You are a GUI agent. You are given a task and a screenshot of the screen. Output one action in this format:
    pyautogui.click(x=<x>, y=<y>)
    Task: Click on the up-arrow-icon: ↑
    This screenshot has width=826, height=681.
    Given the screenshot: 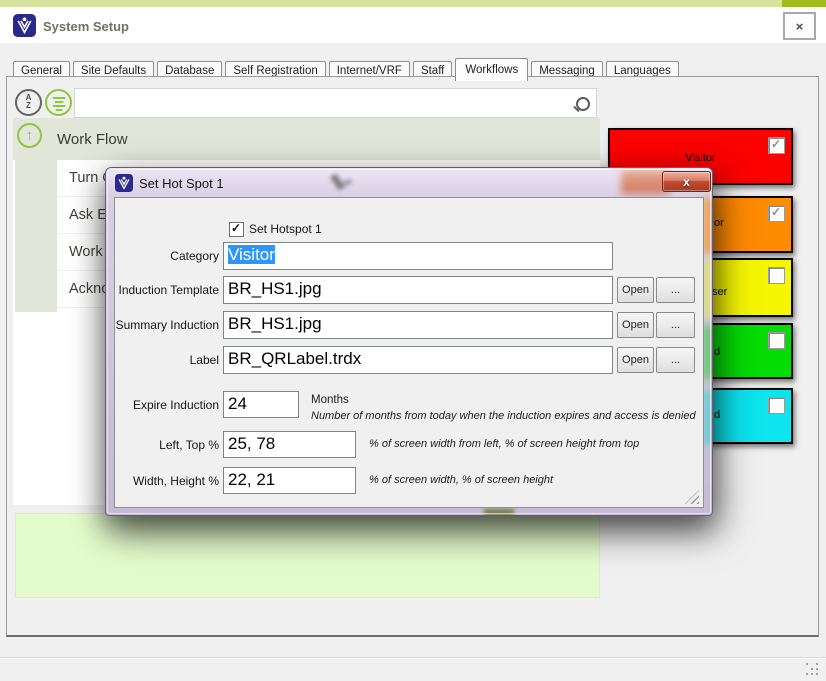 What is the action you would take?
    pyautogui.click(x=29, y=135)
    